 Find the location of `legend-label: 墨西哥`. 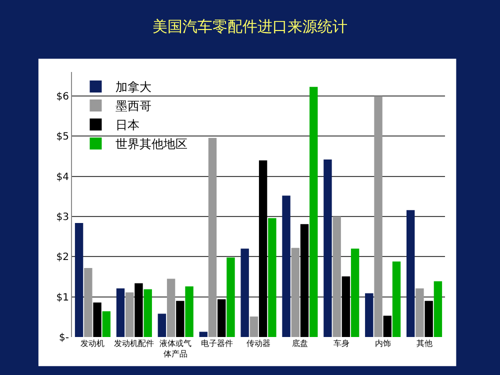

legend-label: 墨西哥 is located at coordinates (134, 106).